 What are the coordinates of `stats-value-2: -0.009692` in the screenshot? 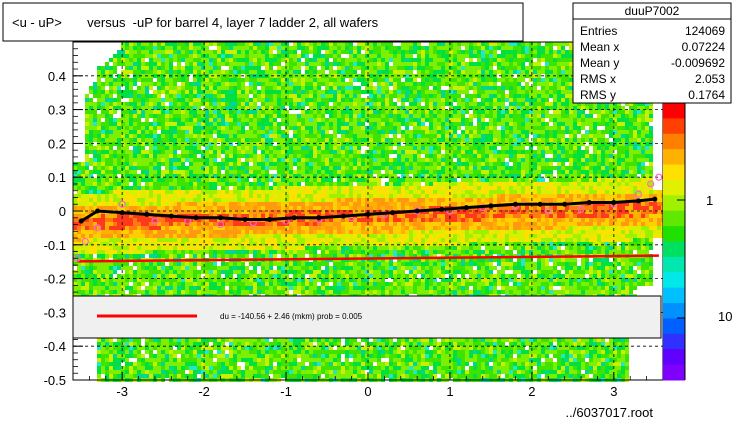 It's located at (698, 63).